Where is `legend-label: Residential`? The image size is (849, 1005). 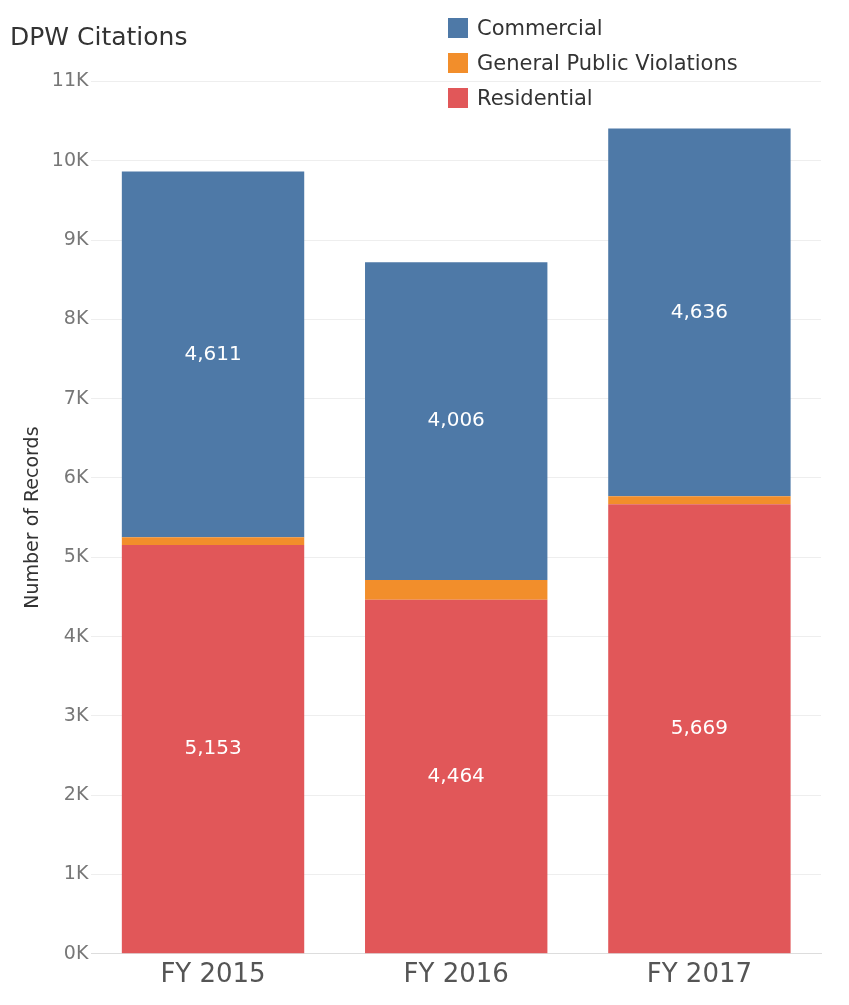 legend-label: Residential is located at coordinates (535, 97).